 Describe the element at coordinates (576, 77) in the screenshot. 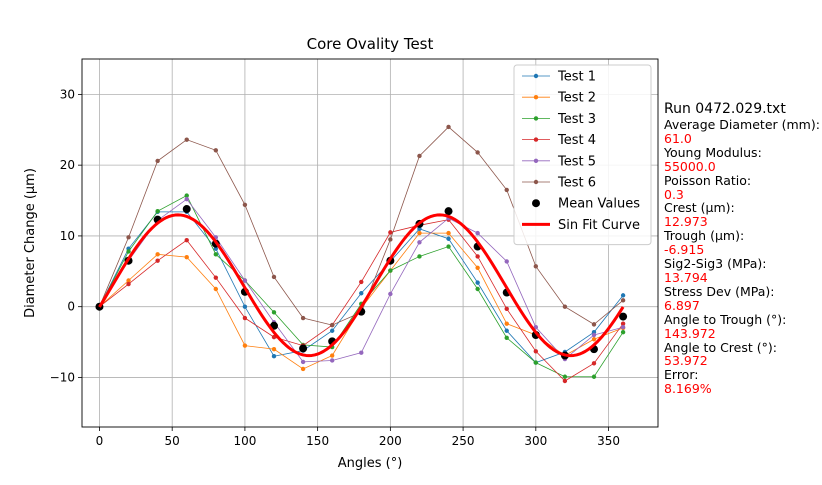

I see `legend-label-test-1: Test 1` at that location.